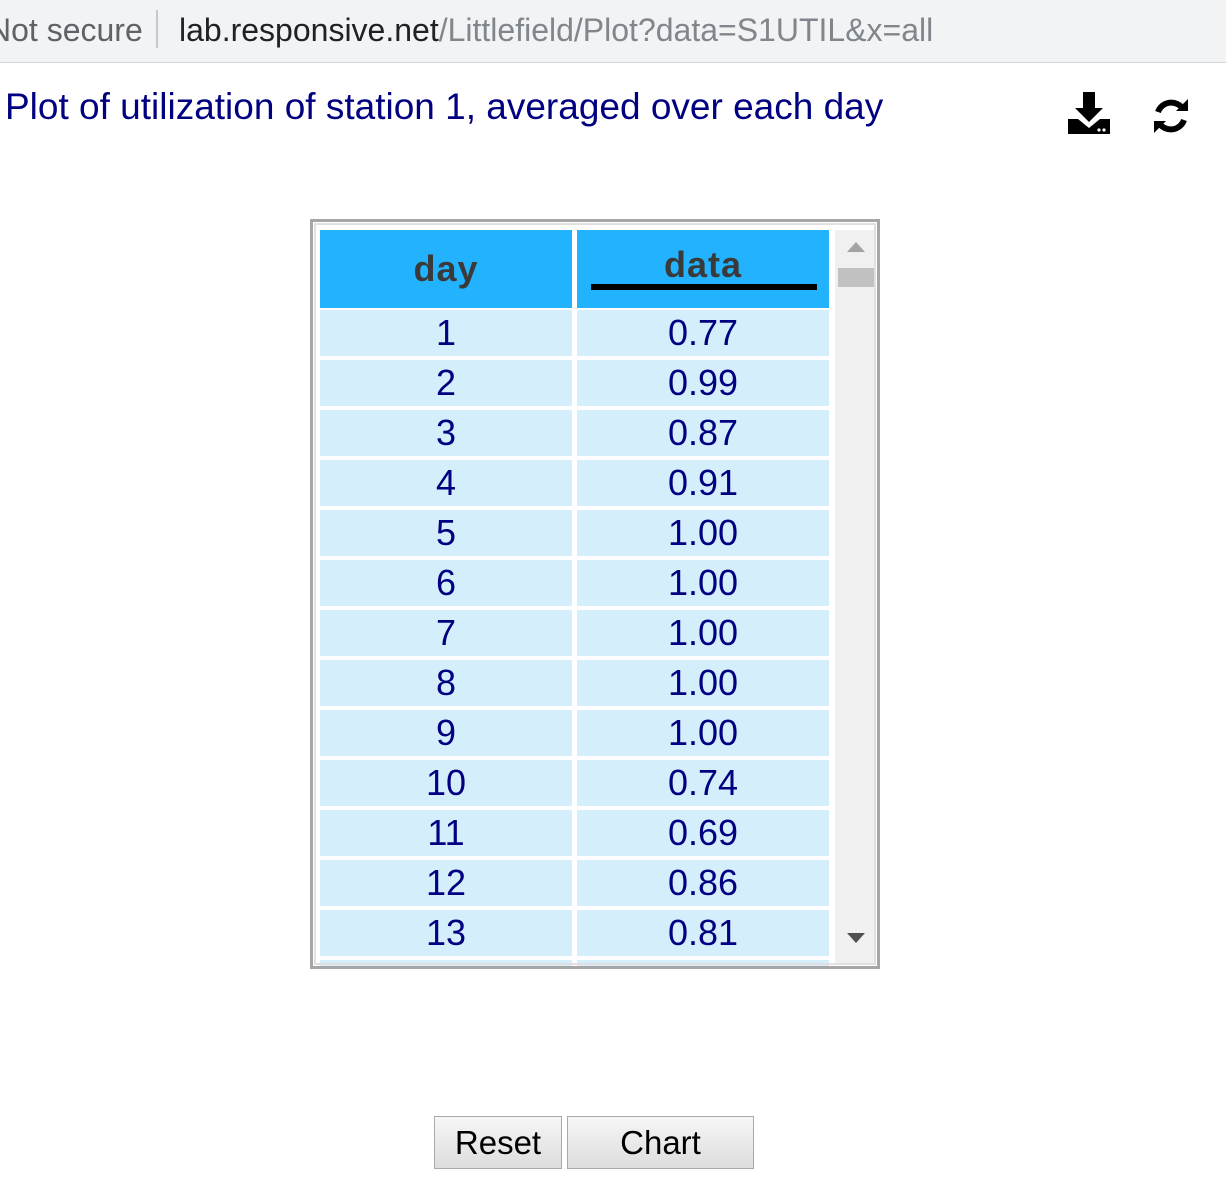 This screenshot has height=1199, width=1226. I want to click on vertical-scrollbar, so click(855, 597).